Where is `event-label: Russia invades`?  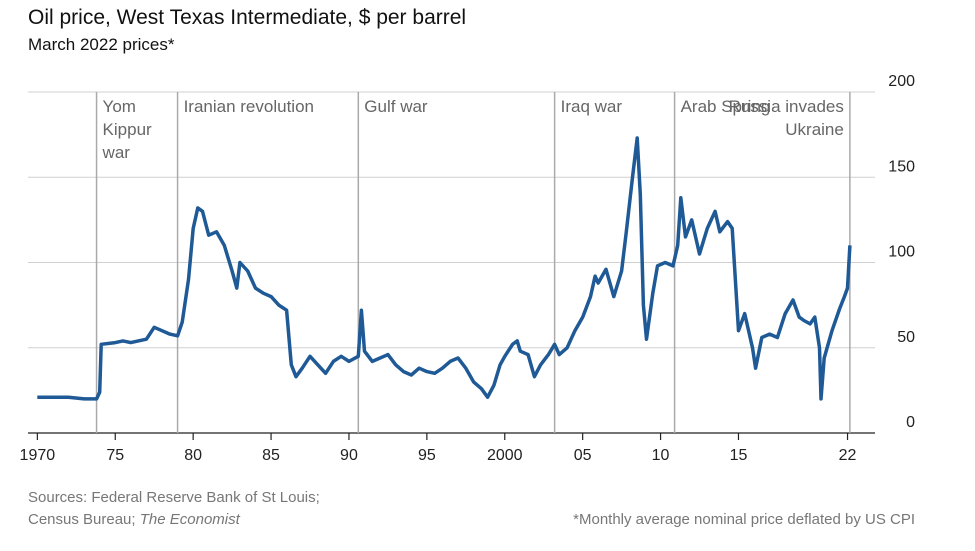
event-label: Russia invades is located at coordinates (786, 106).